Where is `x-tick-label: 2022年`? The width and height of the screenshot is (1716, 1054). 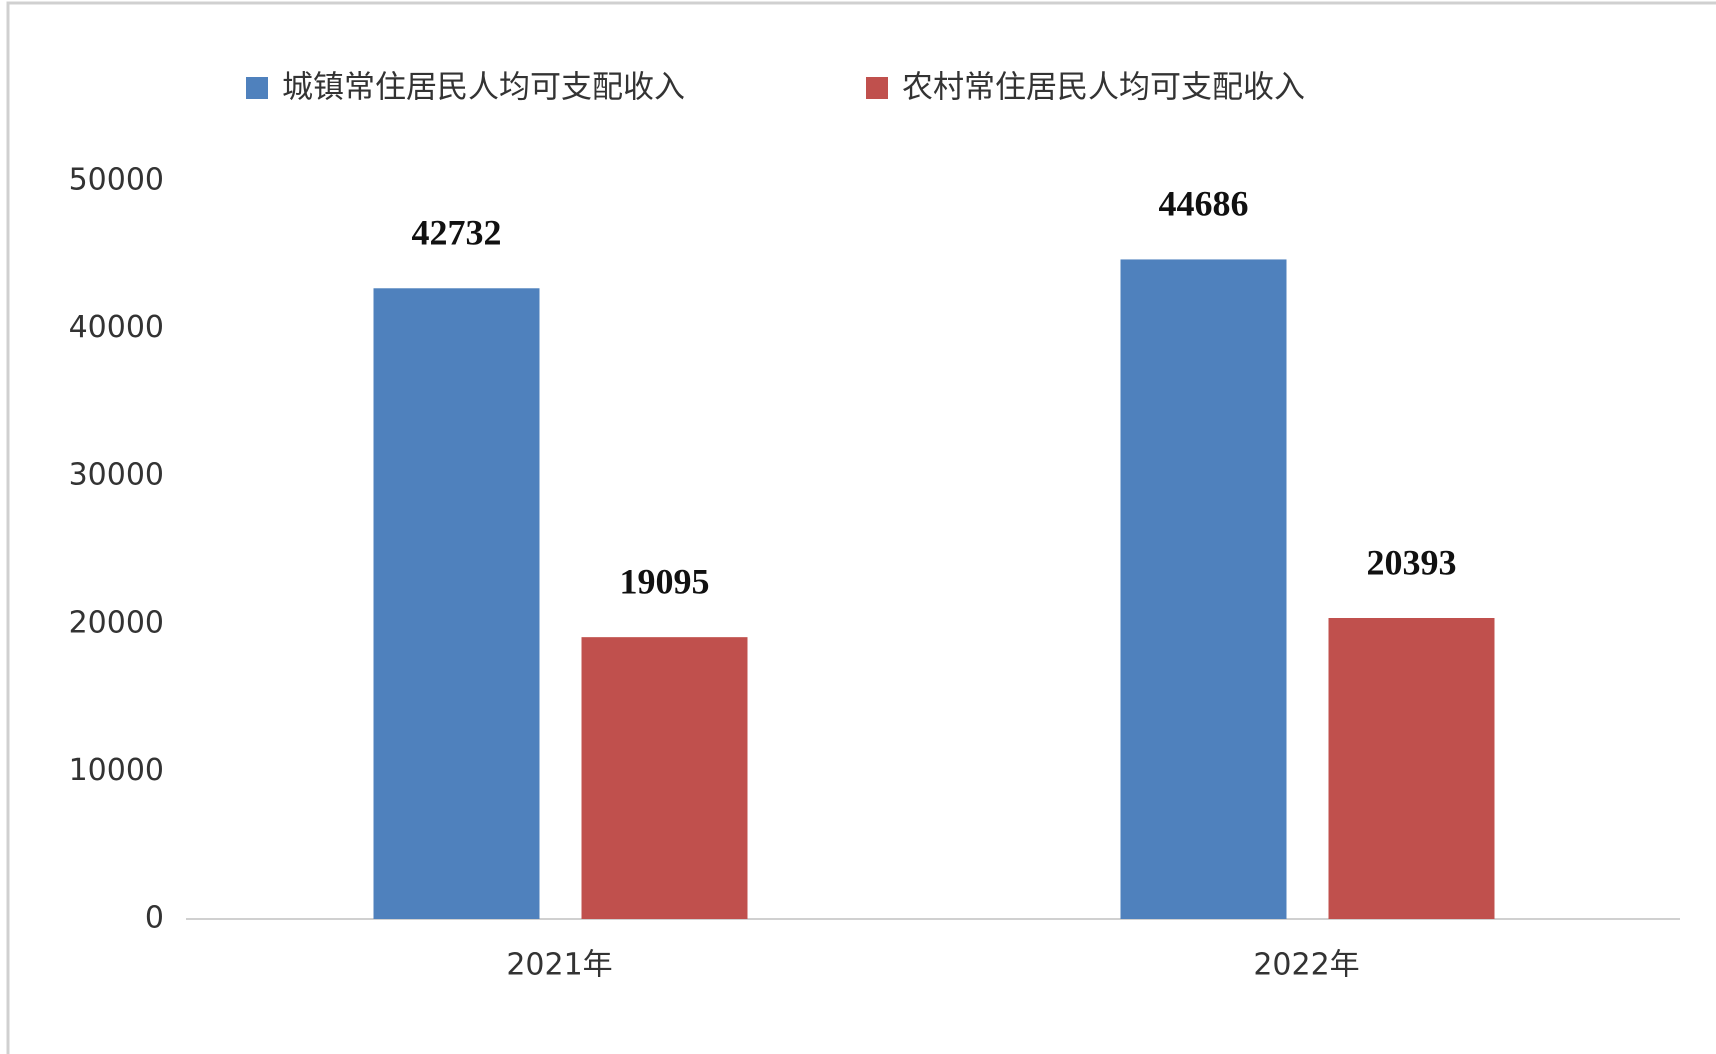 x-tick-label: 2022年 is located at coordinates (1306, 965).